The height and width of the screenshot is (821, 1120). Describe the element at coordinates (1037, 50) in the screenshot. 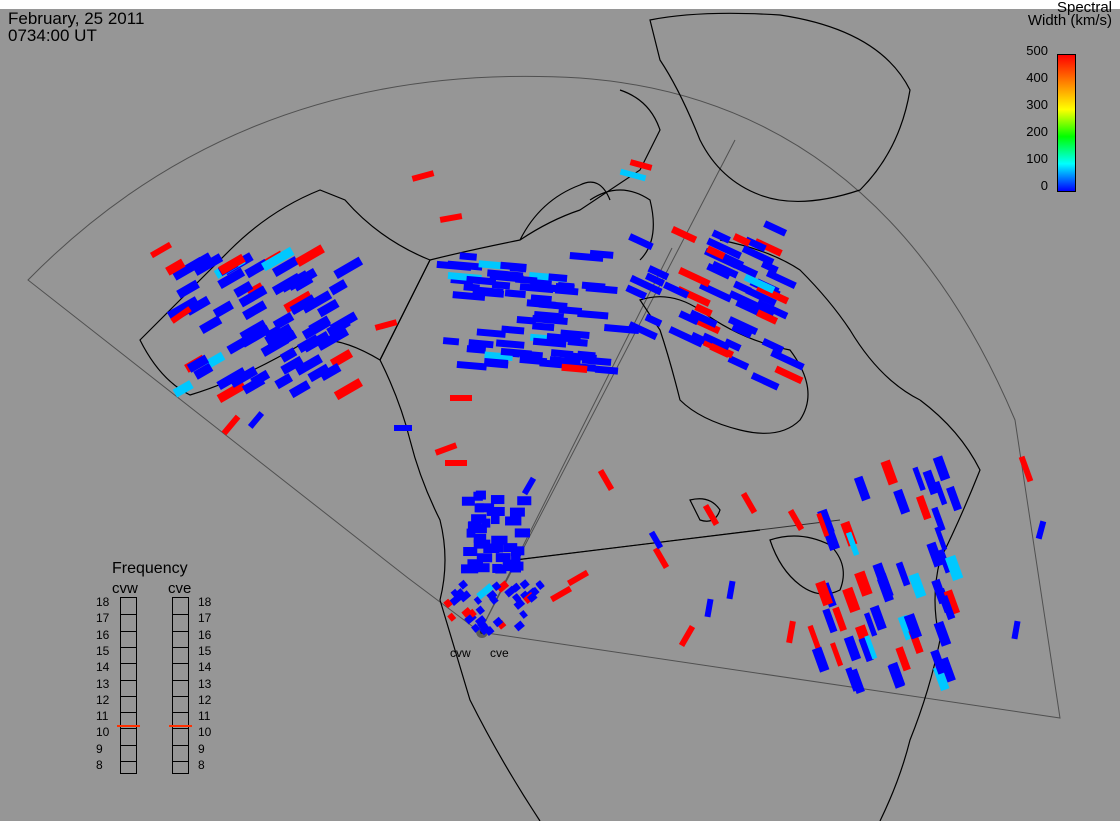

I see `colorbar-tick-label: 500` at that location.